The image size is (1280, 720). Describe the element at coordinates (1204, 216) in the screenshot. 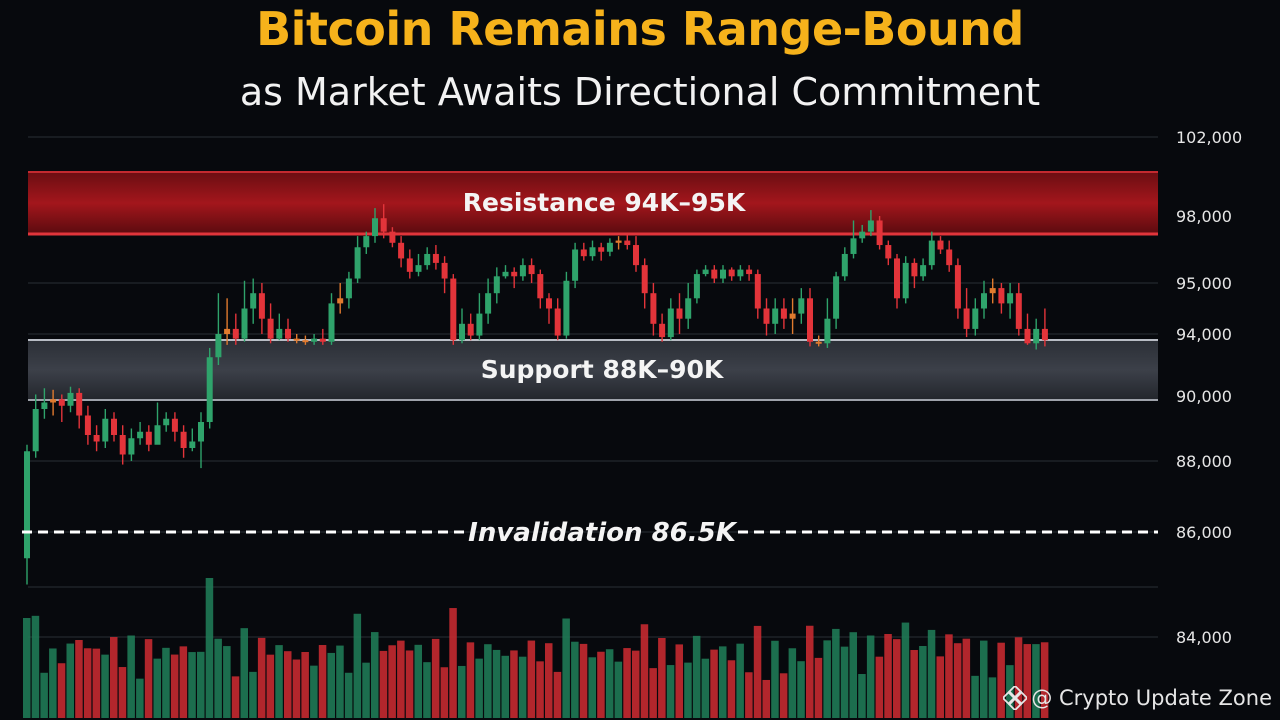

I see `y-tick-label: 98,000` at that location.